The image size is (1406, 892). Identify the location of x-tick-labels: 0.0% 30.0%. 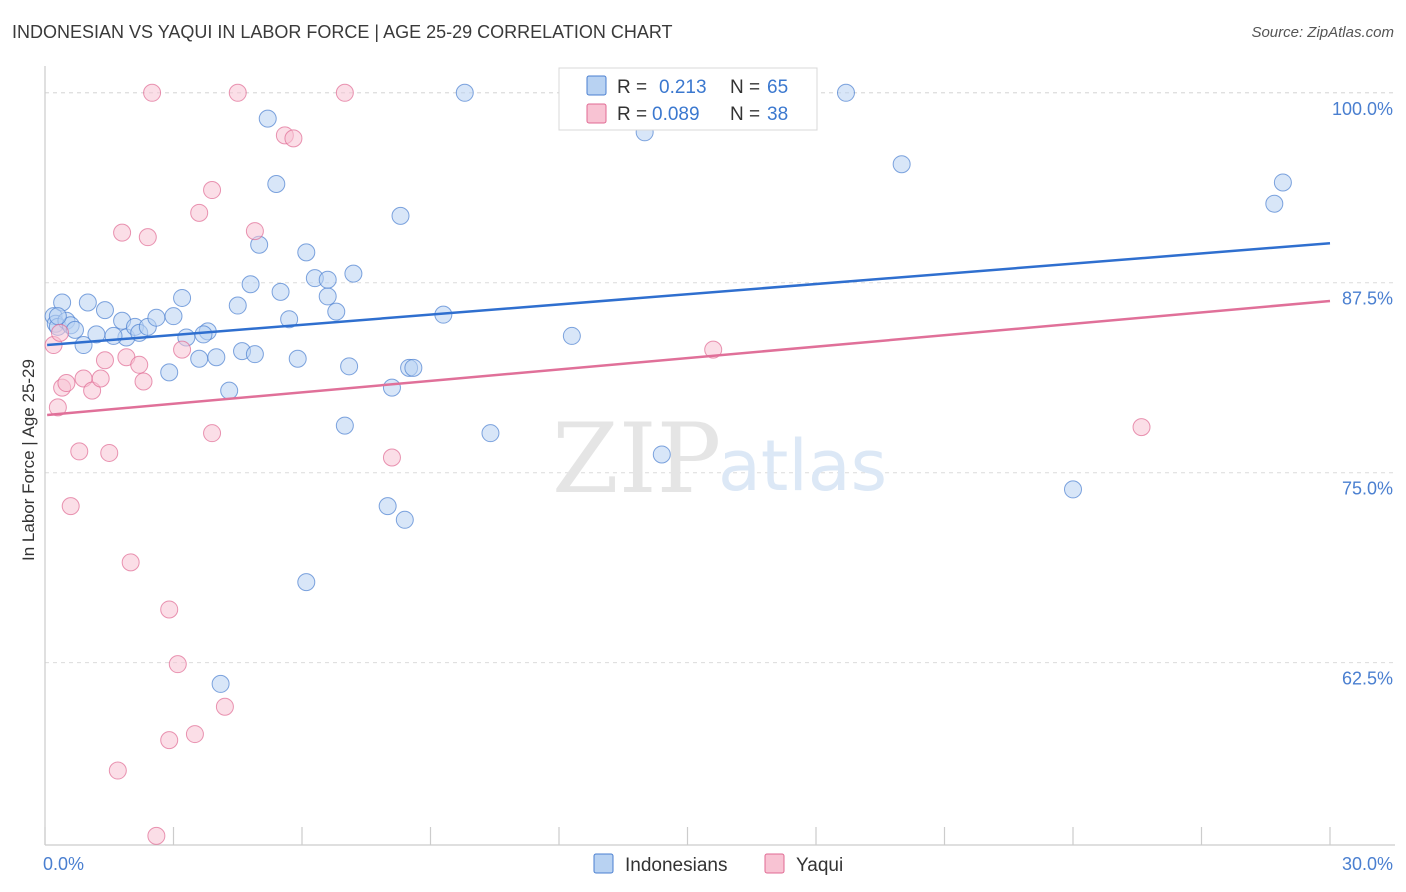
(718, 864).